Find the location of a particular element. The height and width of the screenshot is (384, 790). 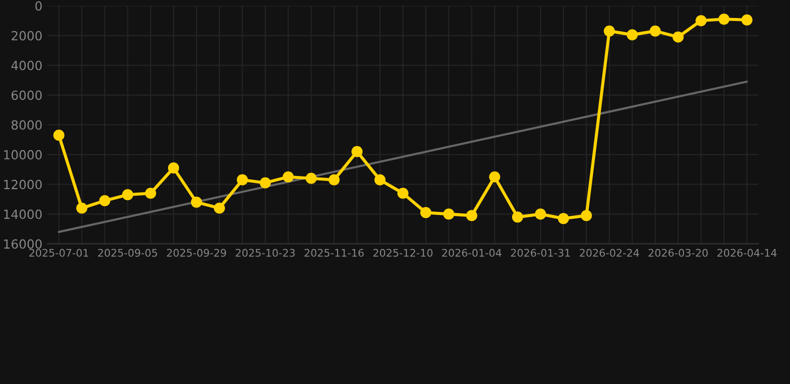

x-tick-label: 2026-02-24 is located at coordinates (610, 252).